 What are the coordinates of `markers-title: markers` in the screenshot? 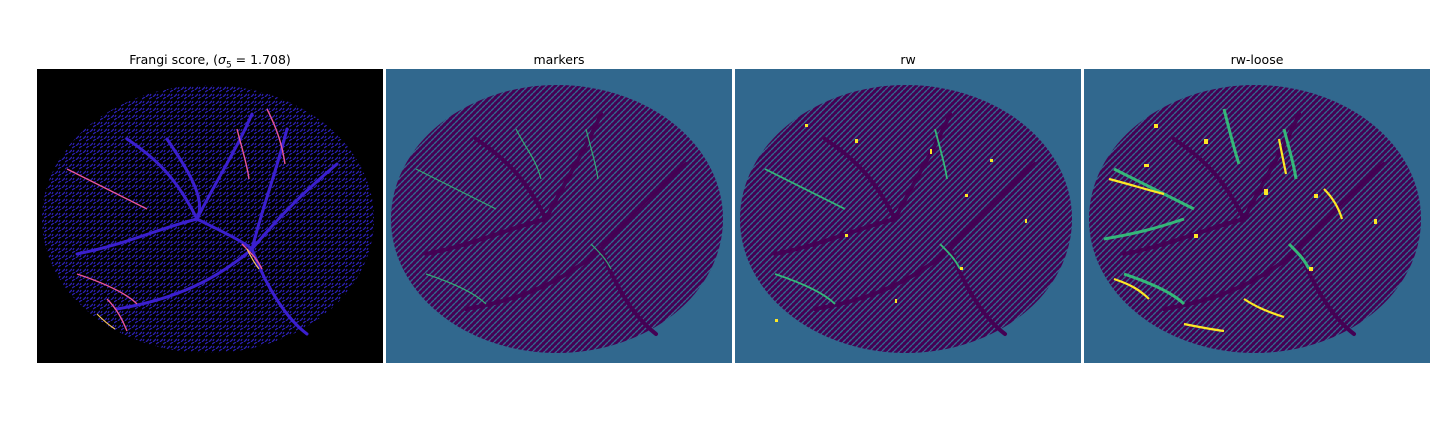 It's located at (559, 59).